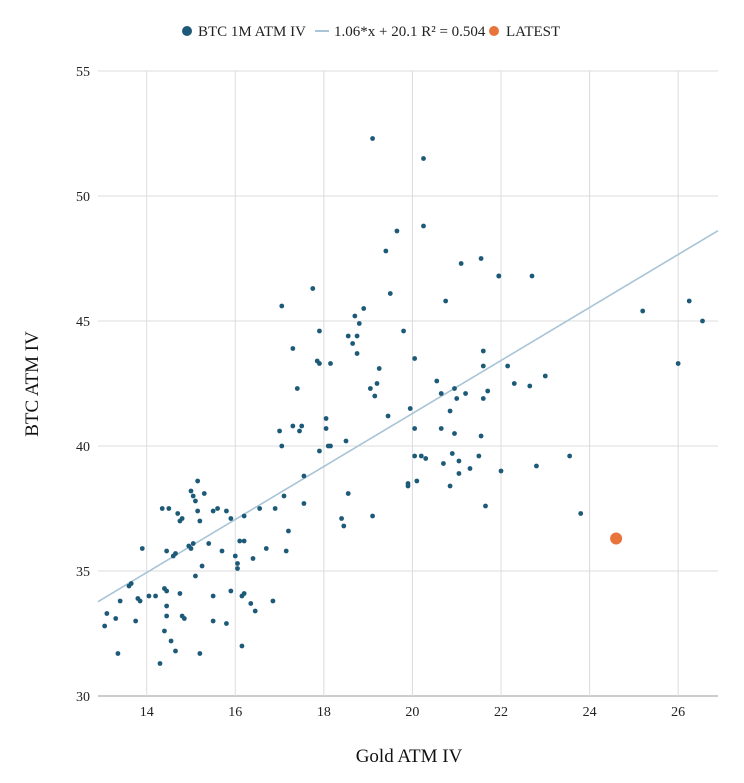  I want to click on x-tick-label: 22, so click(501, 712).